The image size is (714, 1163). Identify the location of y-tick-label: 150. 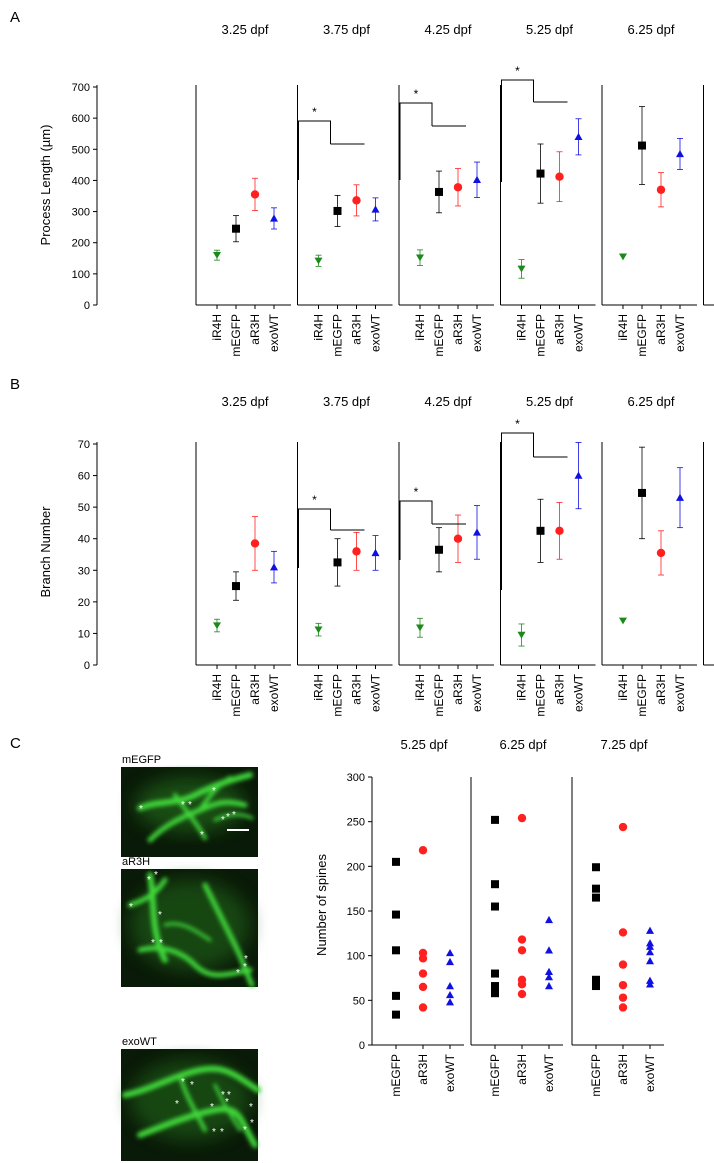
(356, 912).